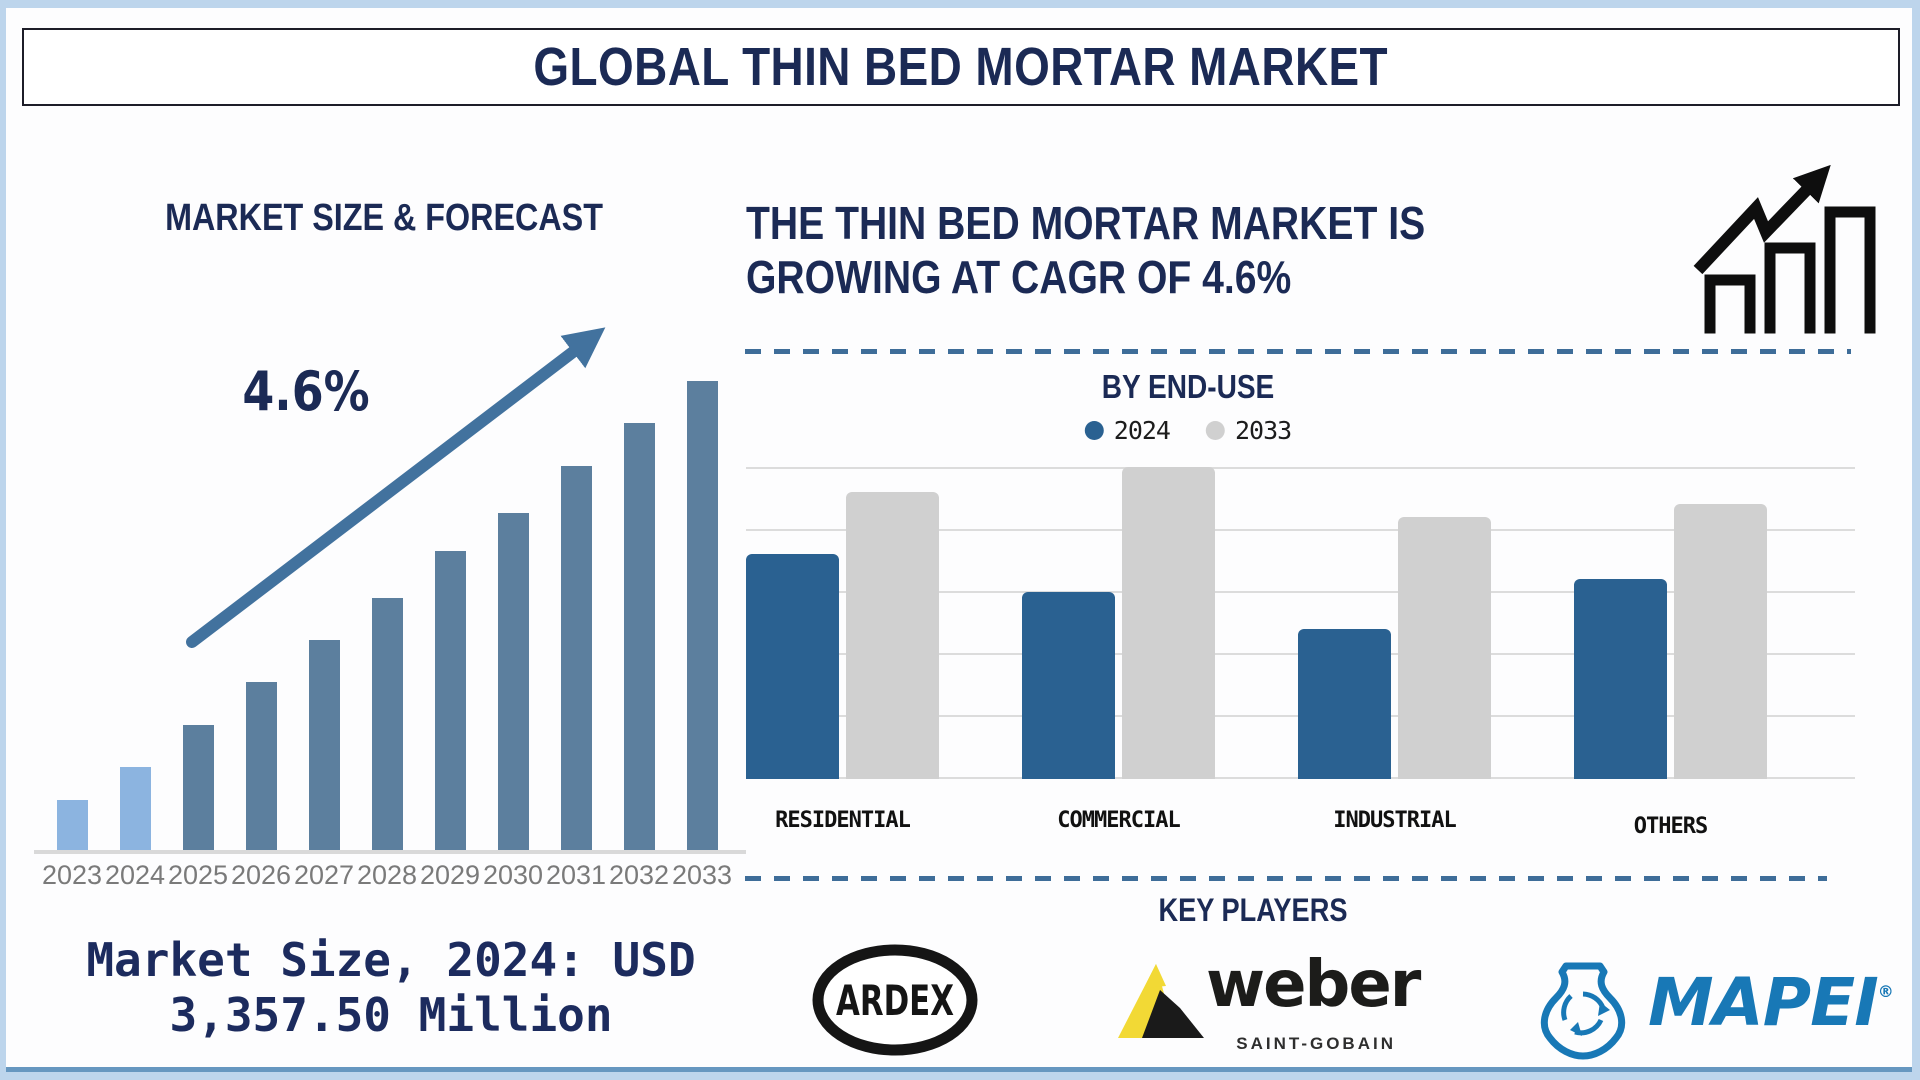  I want to click on forecast-bar-2032, so click(639, 637).